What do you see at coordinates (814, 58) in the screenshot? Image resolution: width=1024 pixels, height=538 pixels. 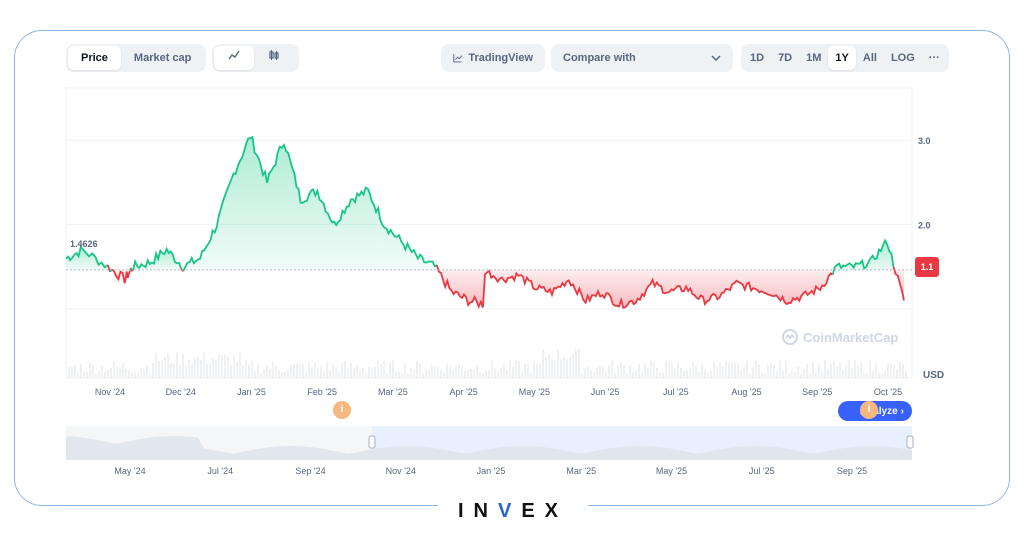 I see `range-1m: 1M` at bounding box center [814, 58].